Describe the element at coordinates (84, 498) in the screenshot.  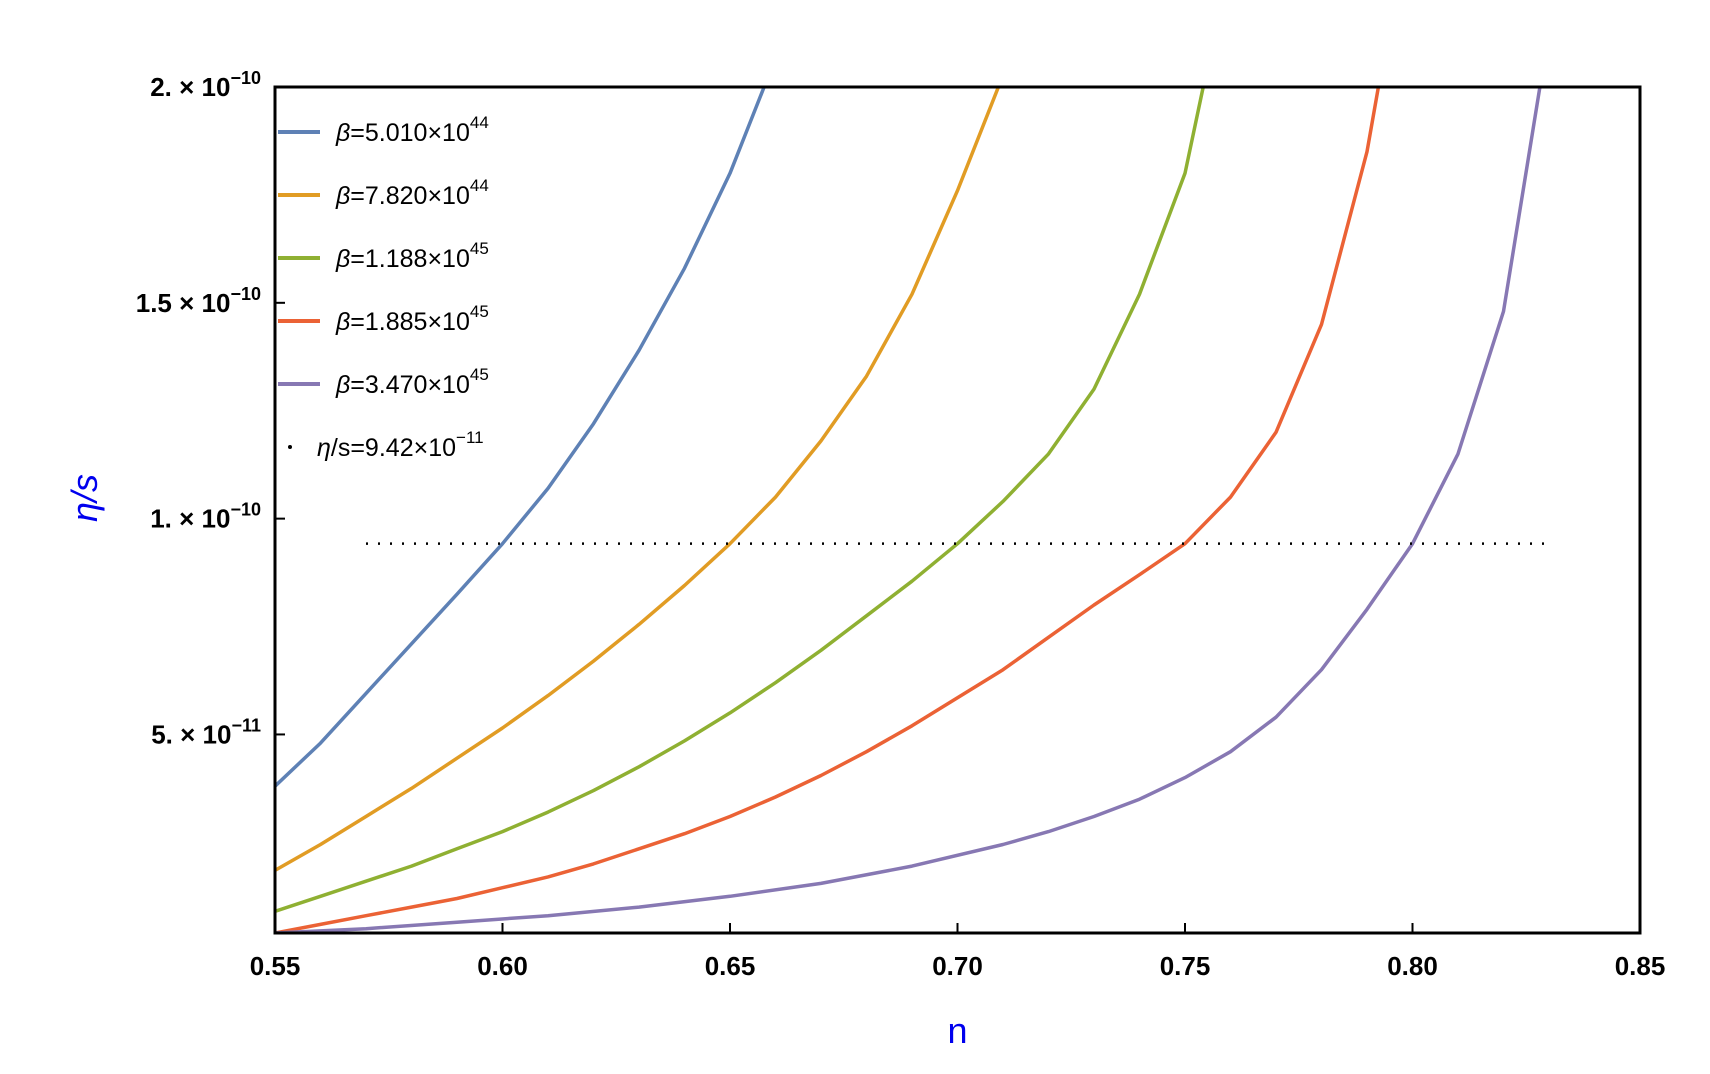
I see `y-axis-title: η/s` at that location.